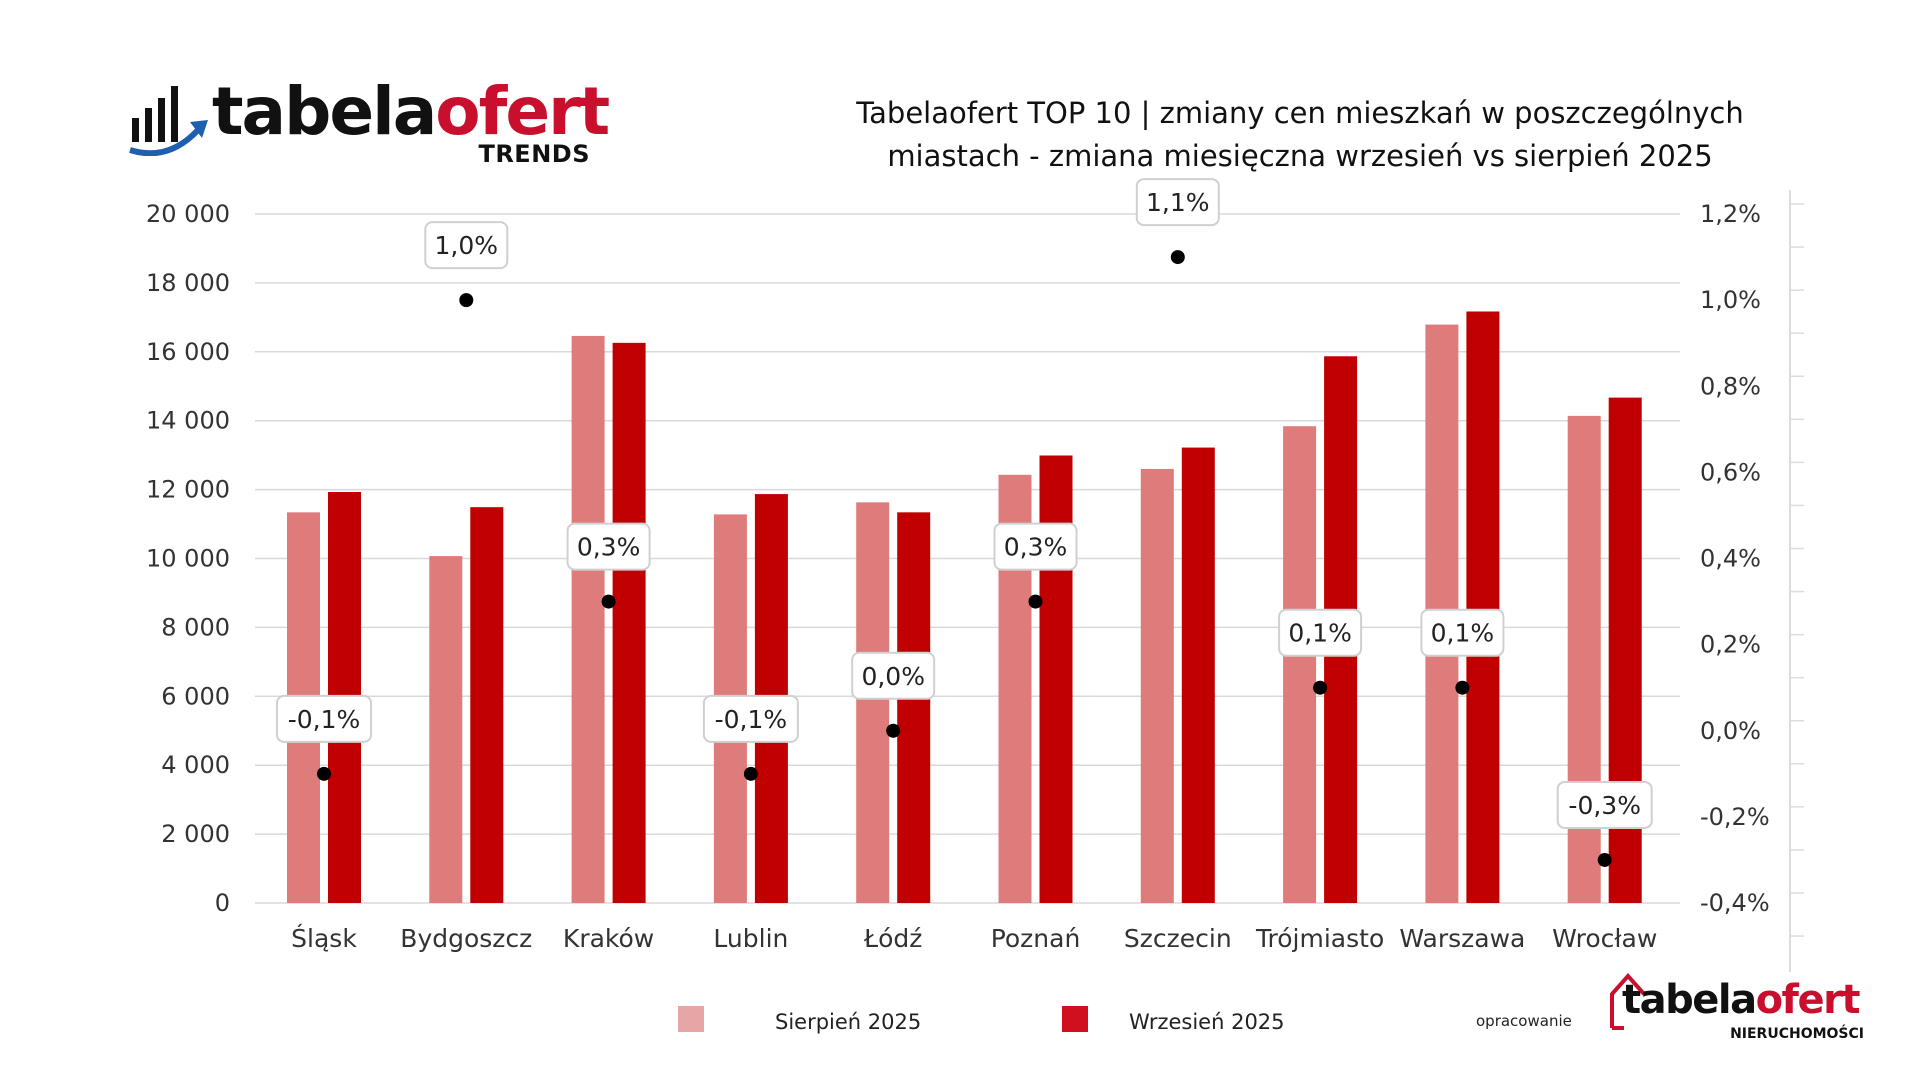 The height and width of the screenshot is (1080, 1920). What do you see at coordinates (188, 490) in the screenshot?
I see `y-tick-label: 12 000` at bounding box center [188, 490].